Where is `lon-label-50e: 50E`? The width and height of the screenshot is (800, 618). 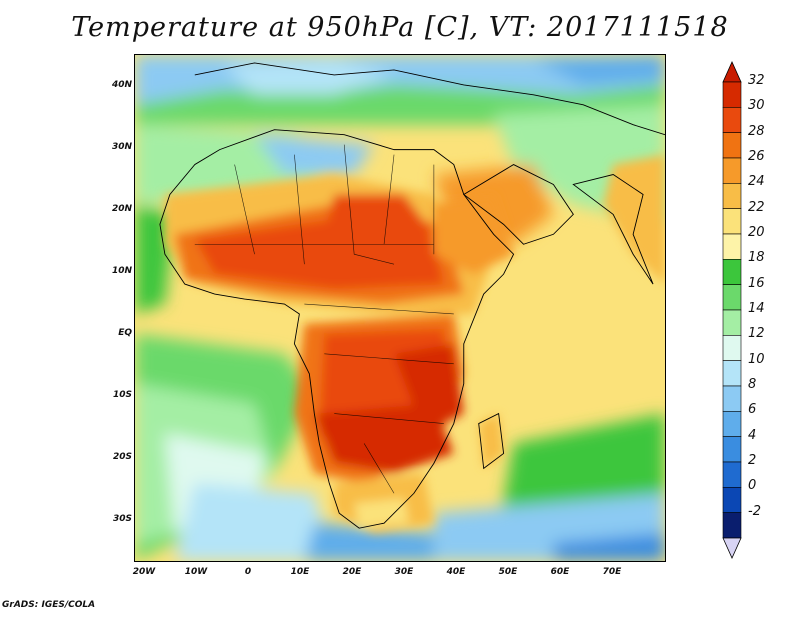
lon-label-50e: 50E is located at coordinates (508, 572).